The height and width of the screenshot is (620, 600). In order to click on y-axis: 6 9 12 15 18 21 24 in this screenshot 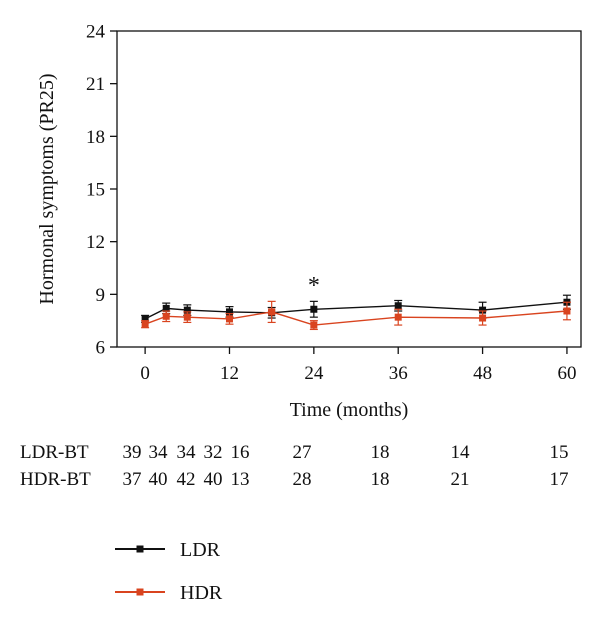, I will do `click(101, 190)`.